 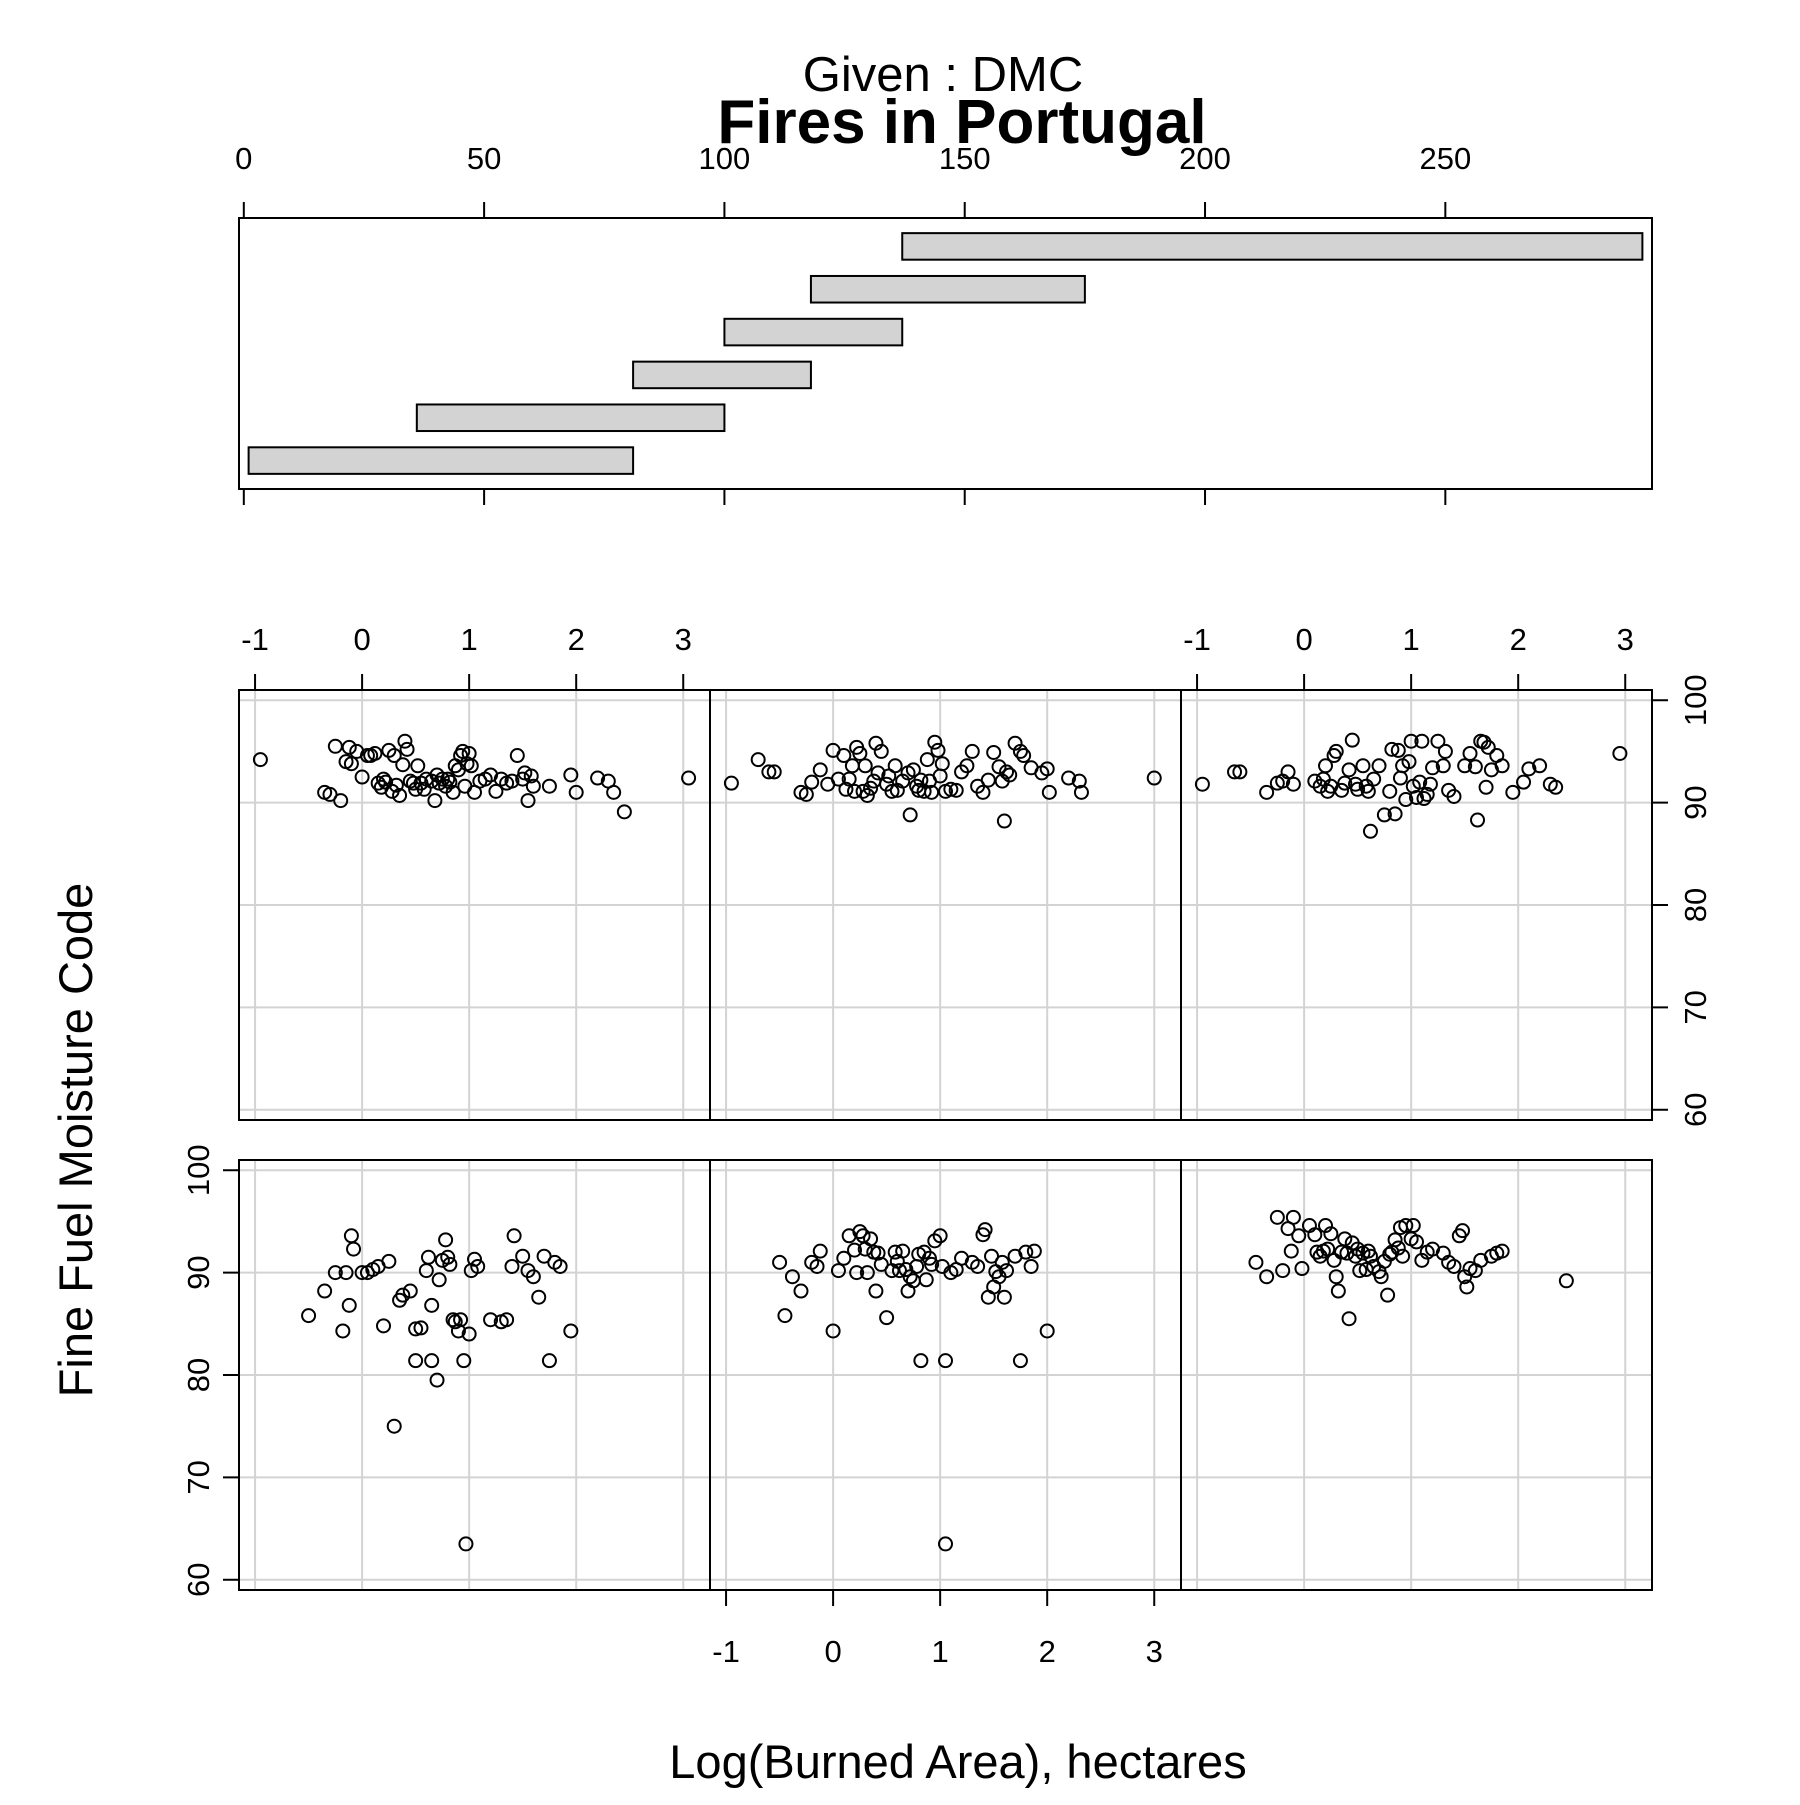 What do you see at coordinates (726, 1651) in the screenshot?
I see `x-tick-label: -1` at bounding box center [726, 1651].